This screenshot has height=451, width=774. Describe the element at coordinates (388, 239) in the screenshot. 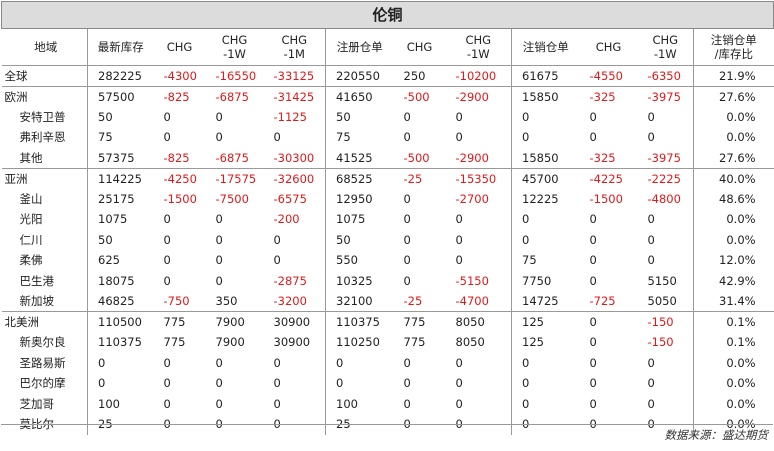

I see `table-row: 仁川 50 0 0 0 50 0 0 0 0 0 0.0%` at that location.